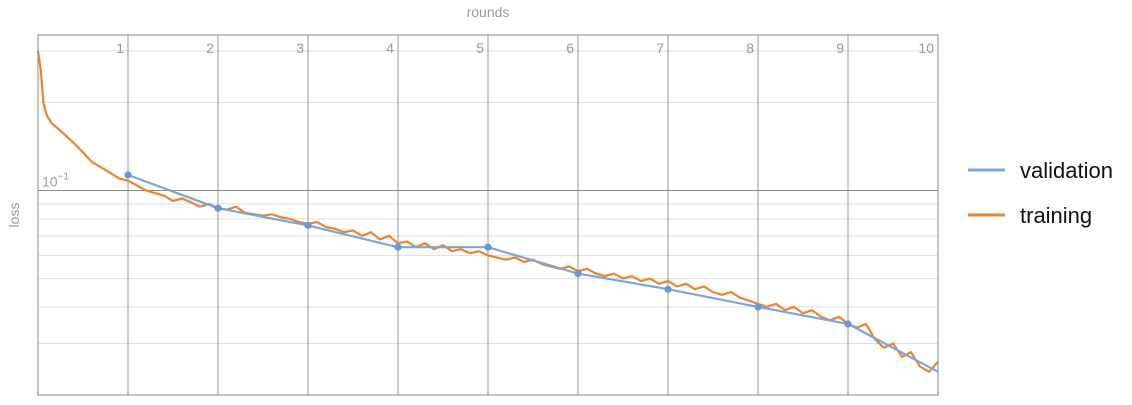 This screenshot has width=1132, height=405. What do you see at coordinates (840, 48) in the screenshot?
I see `x-tick-label-9: 9` at bounding box center [840, 48].